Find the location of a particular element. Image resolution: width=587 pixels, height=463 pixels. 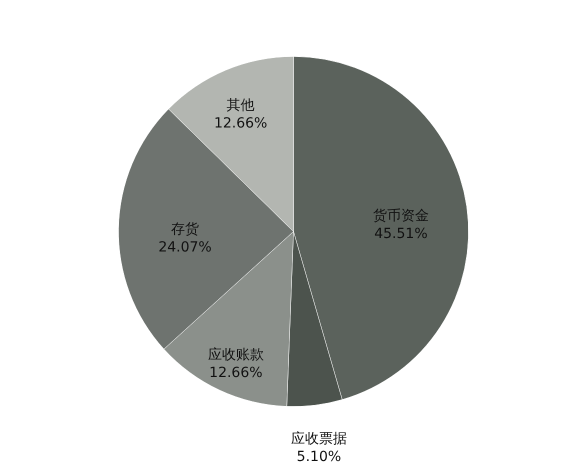

slice-label: 应收票据 is located at coordinates (318, 438).